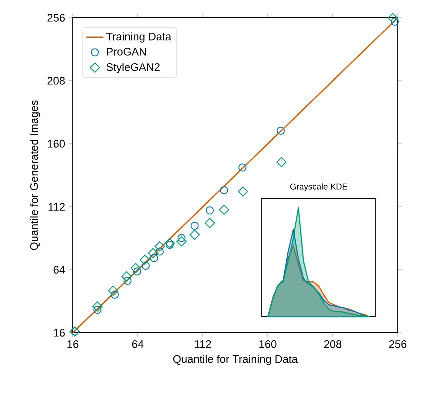 The height and width of the screenshot is (396, 423). What do you see at coordinates (203, 344) in the screenshot?
I see `x-tick-label: 112` at bounding box center [203, 344].